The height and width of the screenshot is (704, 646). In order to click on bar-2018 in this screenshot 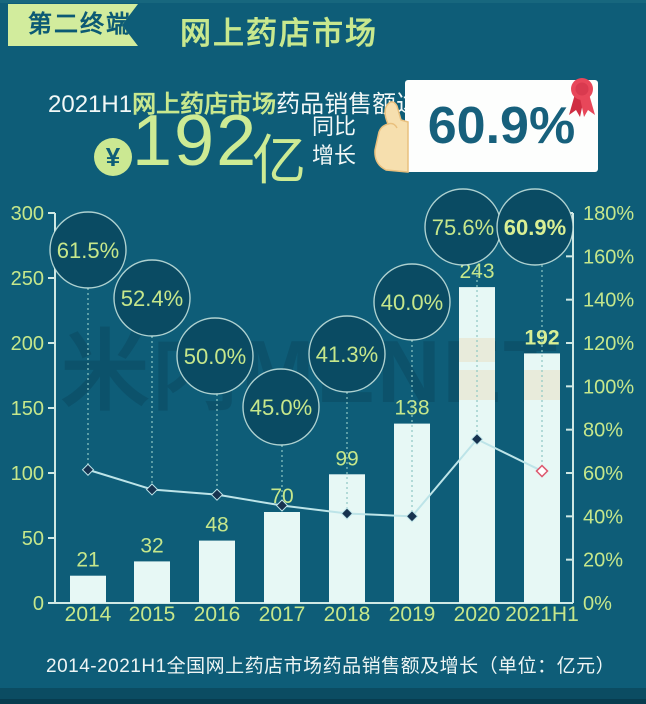, I will do `click(347, 538)`.